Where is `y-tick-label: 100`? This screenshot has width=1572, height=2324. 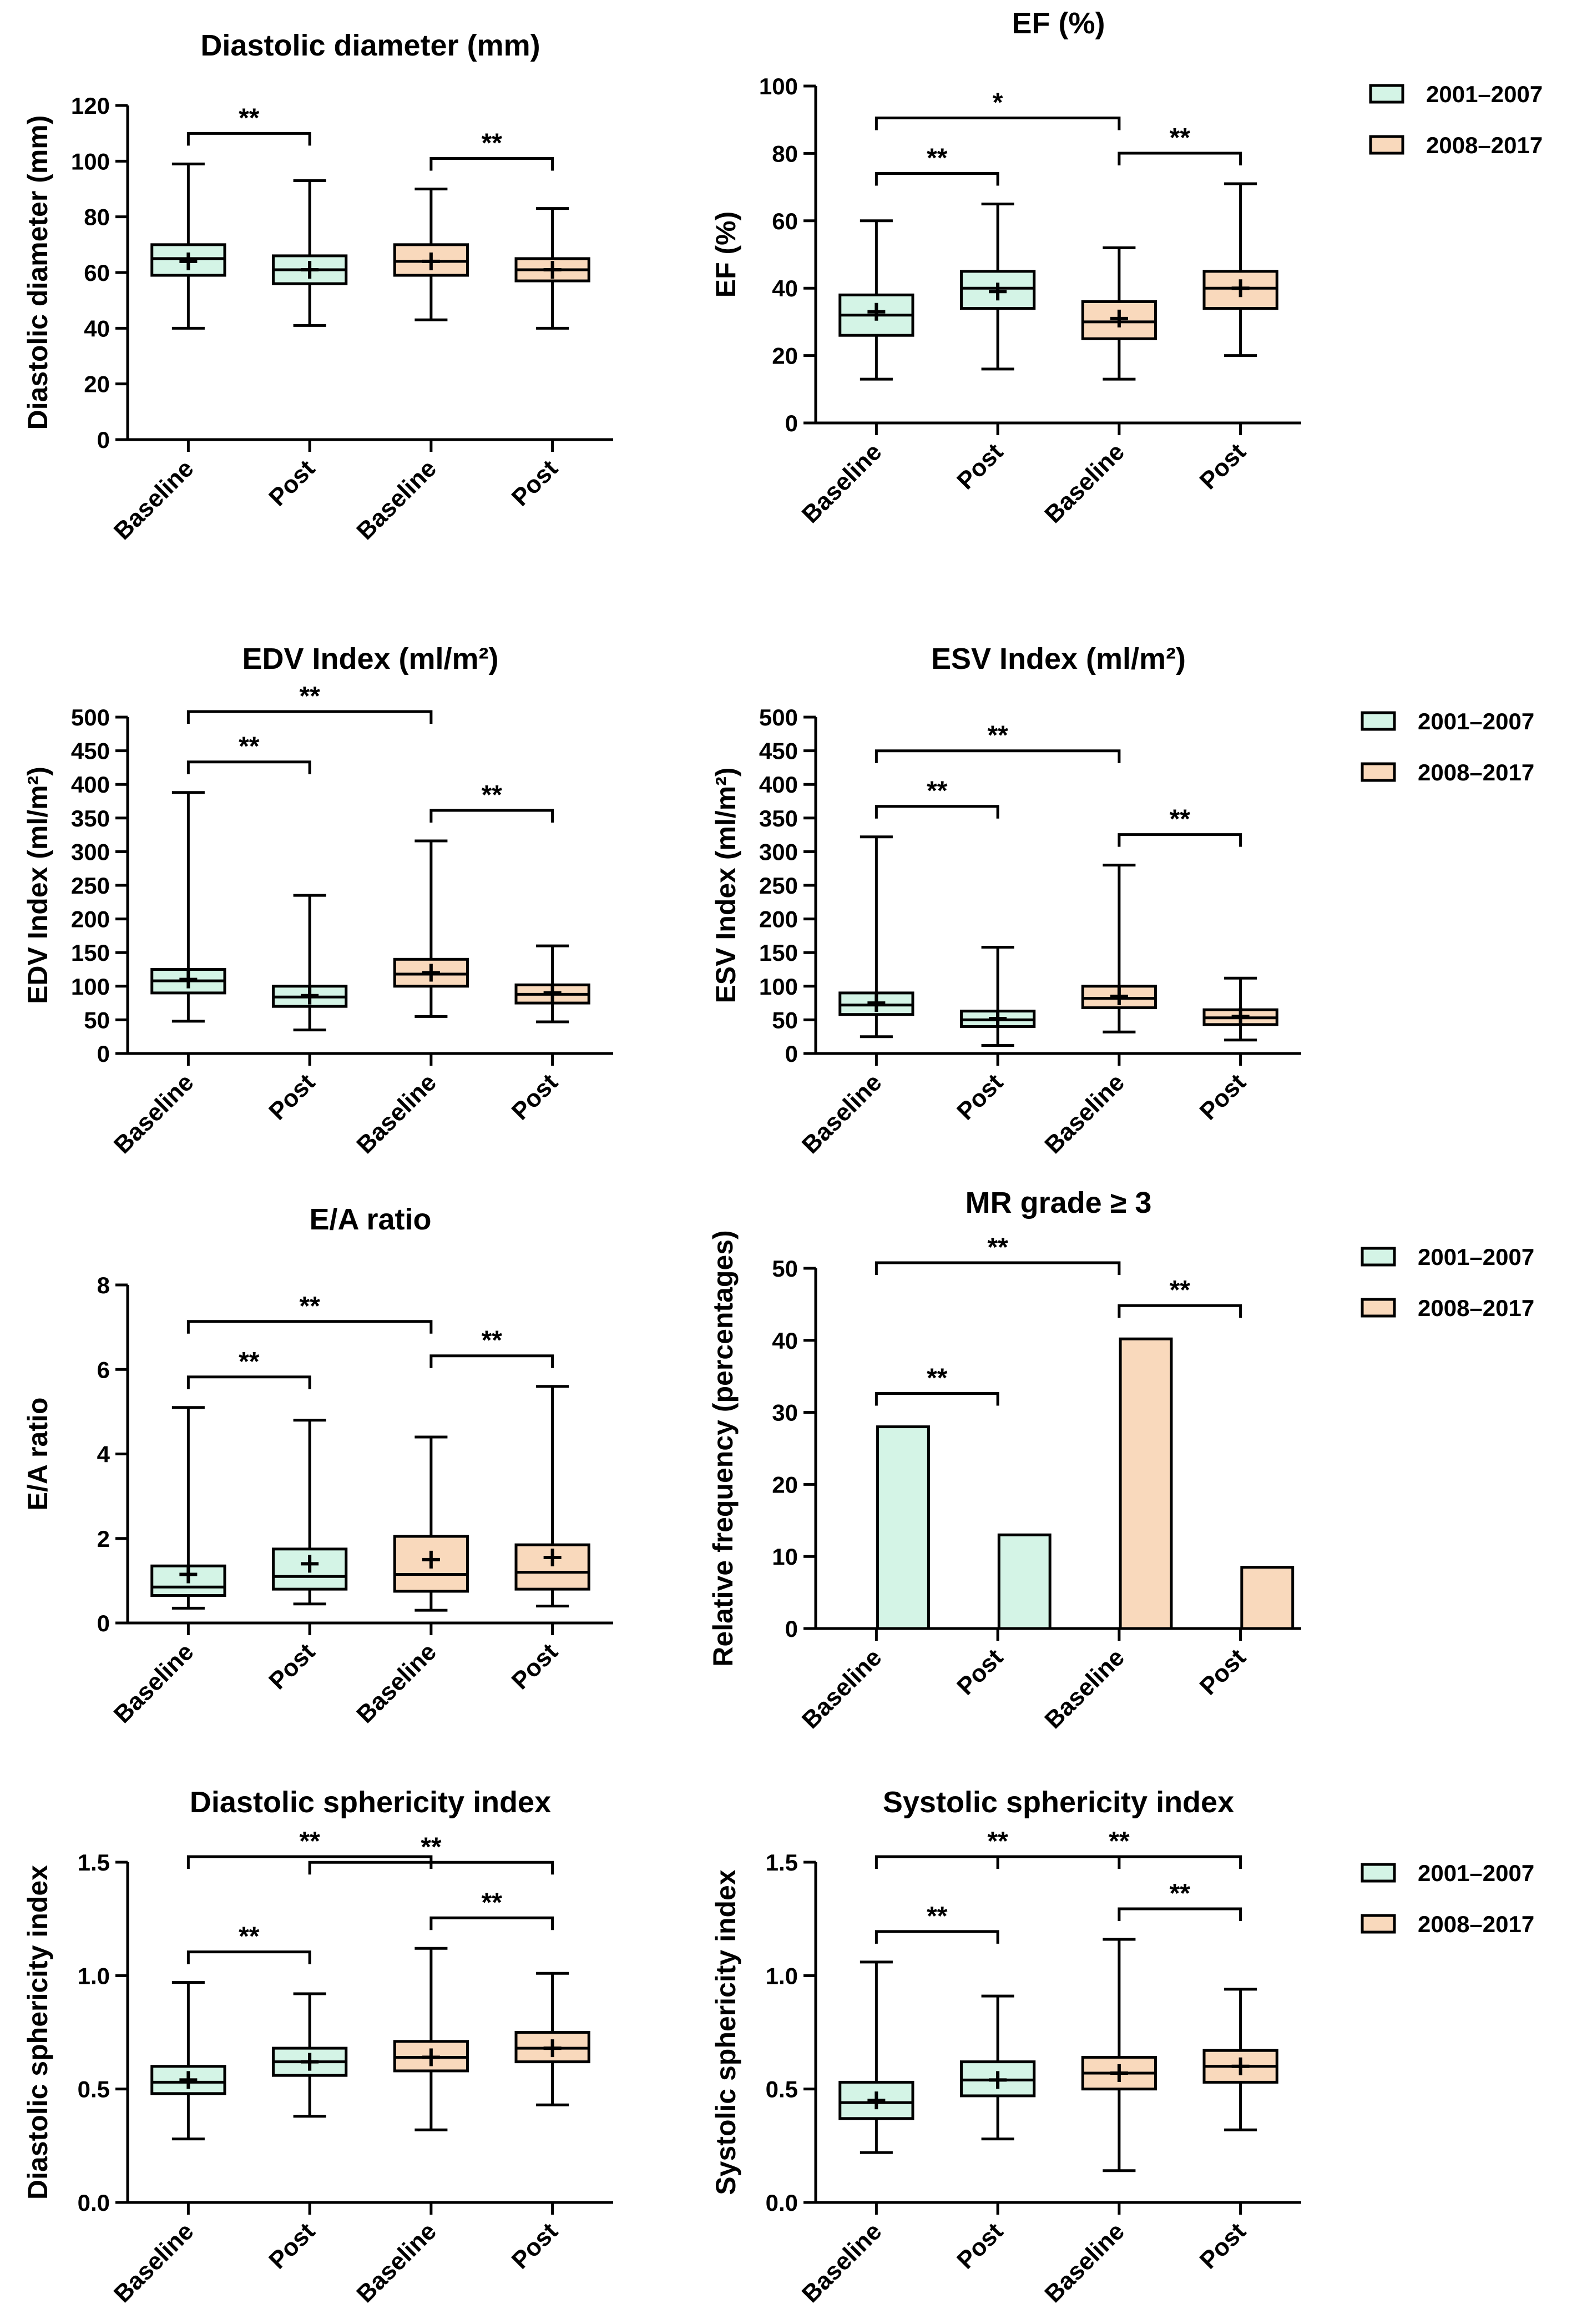 y-tick-label: 100 is located at coordinates (91, 987).